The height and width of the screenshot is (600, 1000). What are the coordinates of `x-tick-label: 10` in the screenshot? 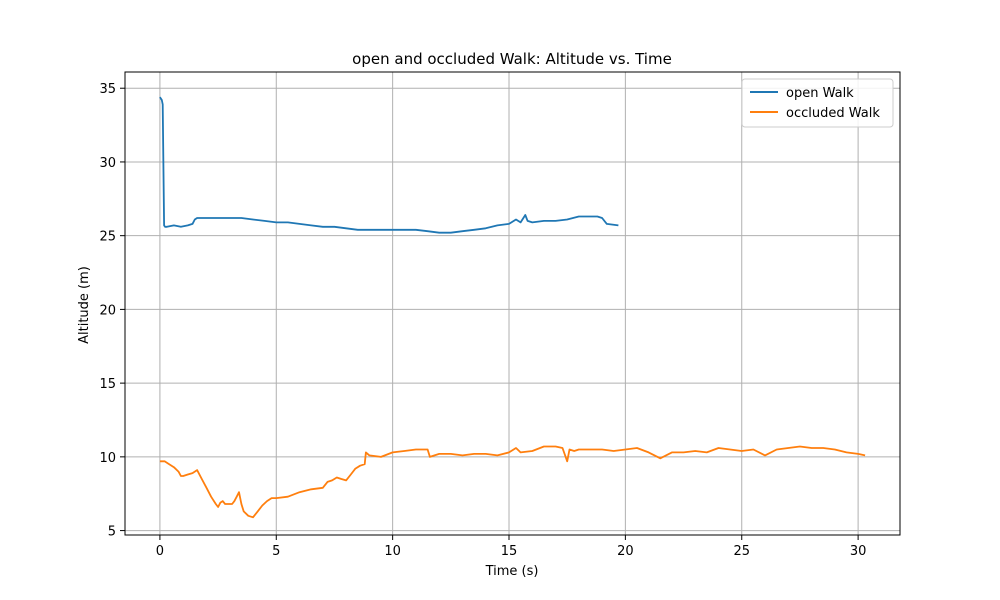 It's located at (392, 551).